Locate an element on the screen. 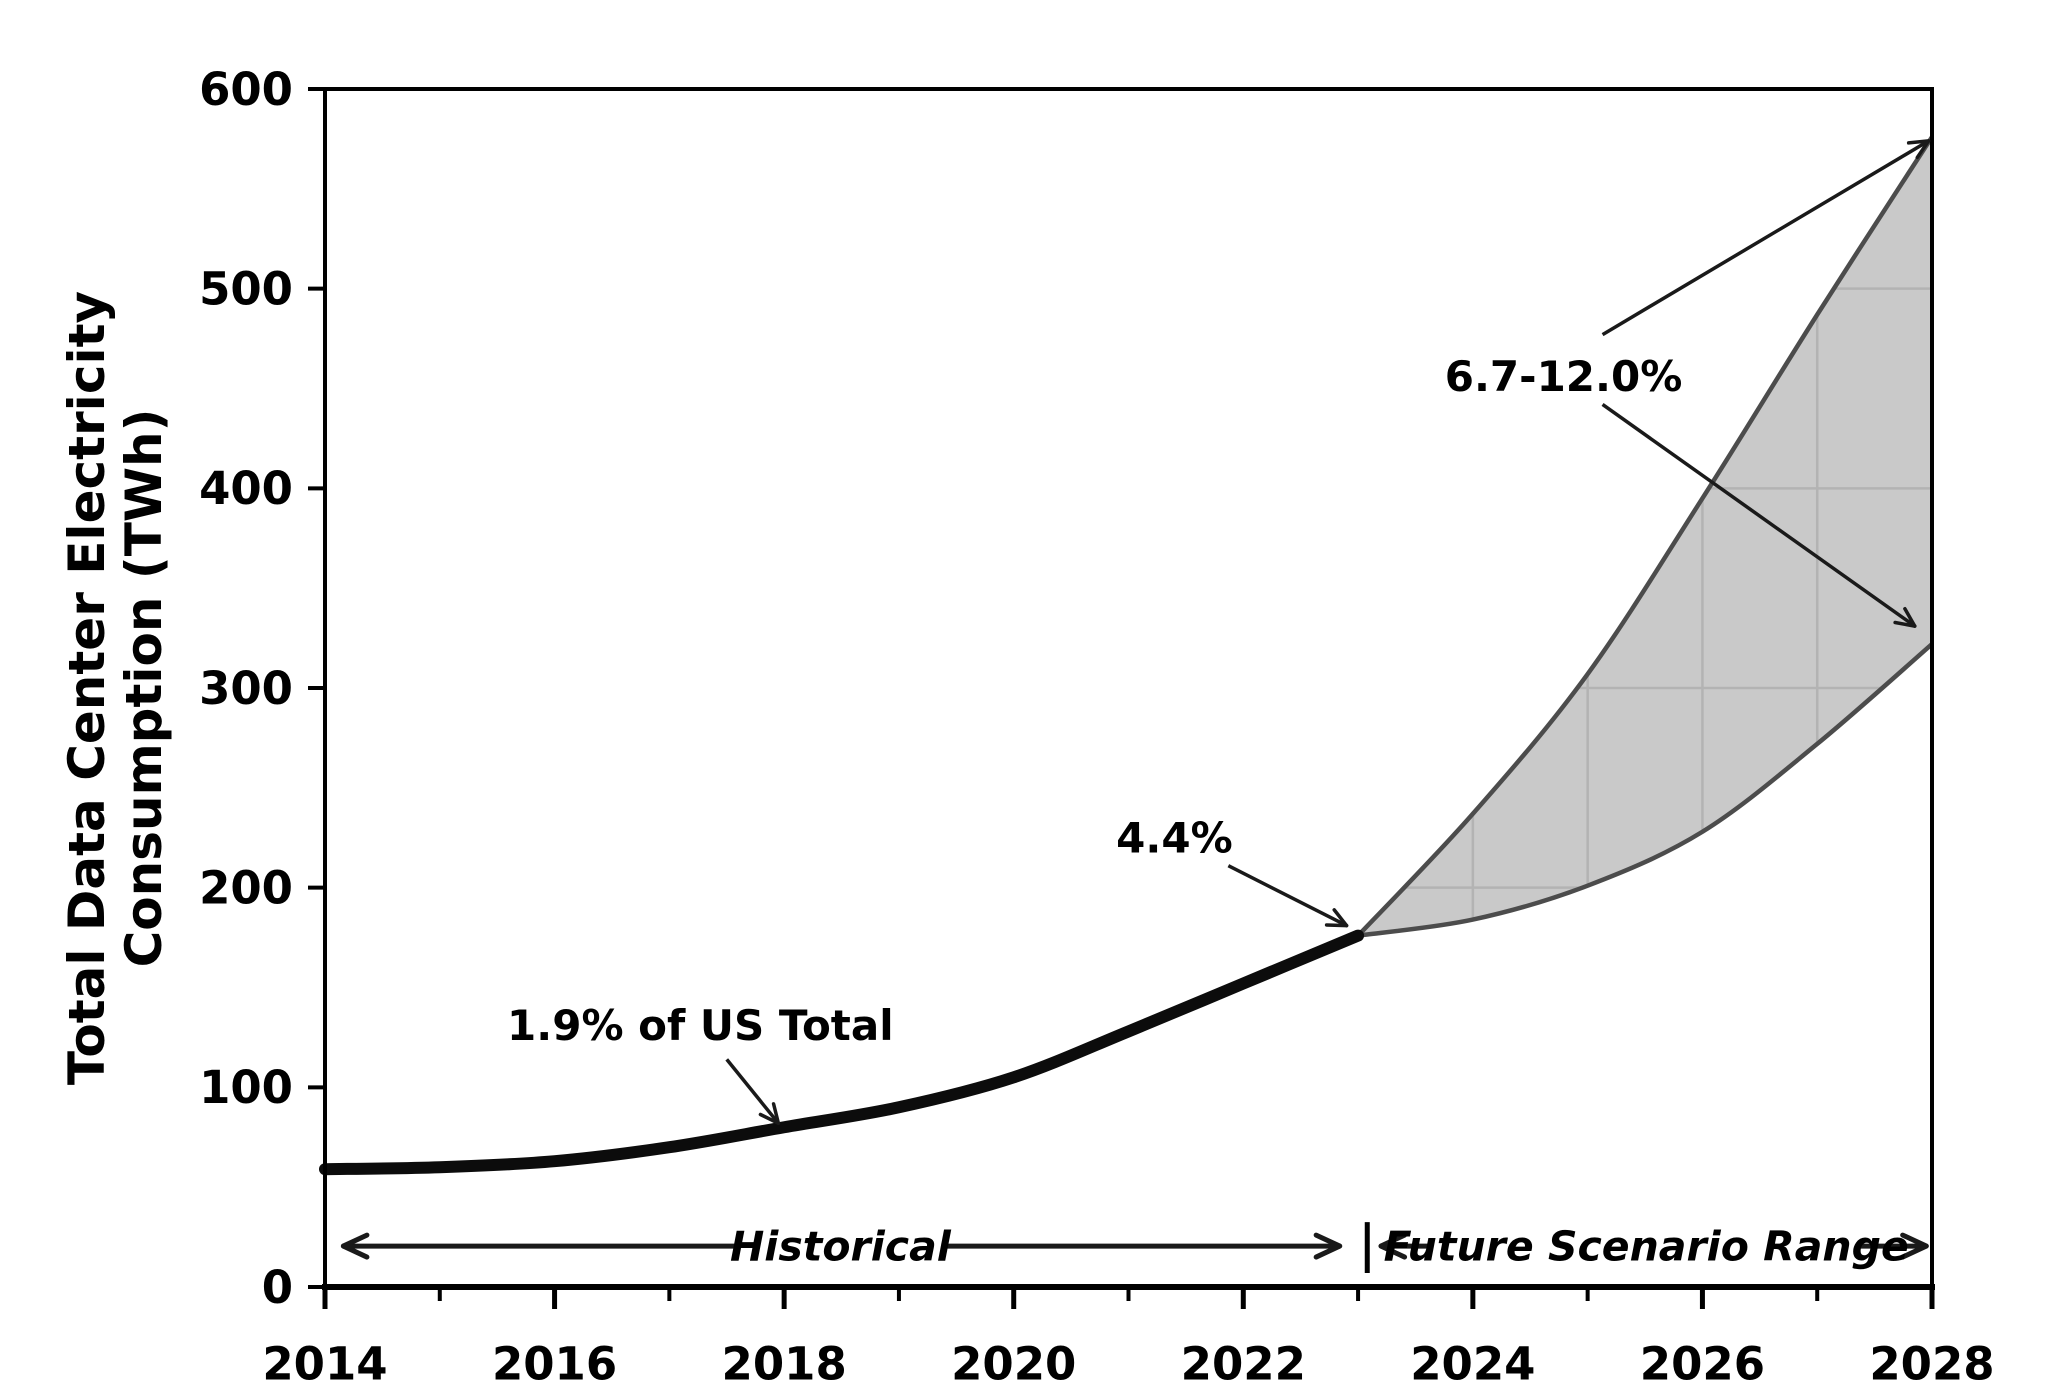  y-tick-label: 300 is located at coordinates (246, 688).